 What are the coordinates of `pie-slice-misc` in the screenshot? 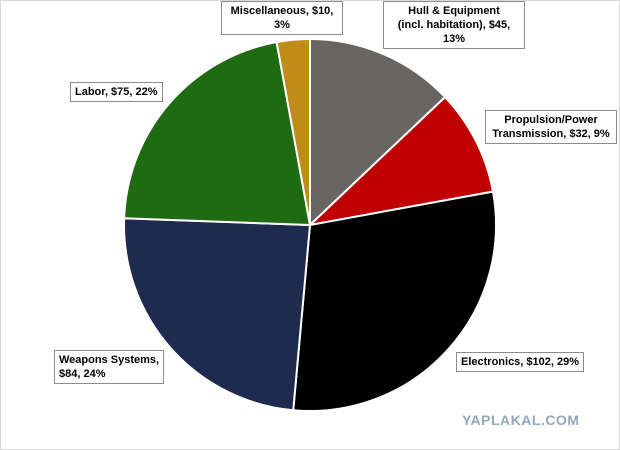 It's located at (293, 131).